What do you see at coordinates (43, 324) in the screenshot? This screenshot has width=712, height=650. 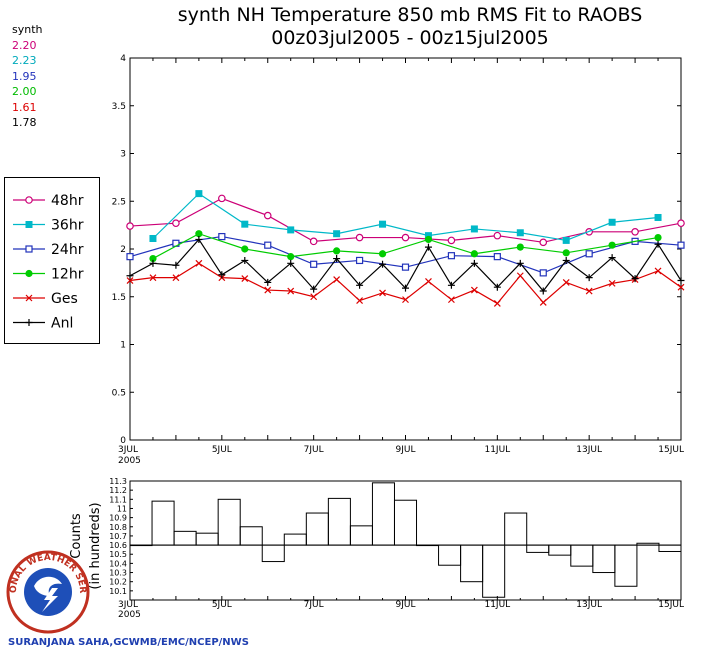 I see `legend-item-anl: Anl` at bounding box center [43, 324].